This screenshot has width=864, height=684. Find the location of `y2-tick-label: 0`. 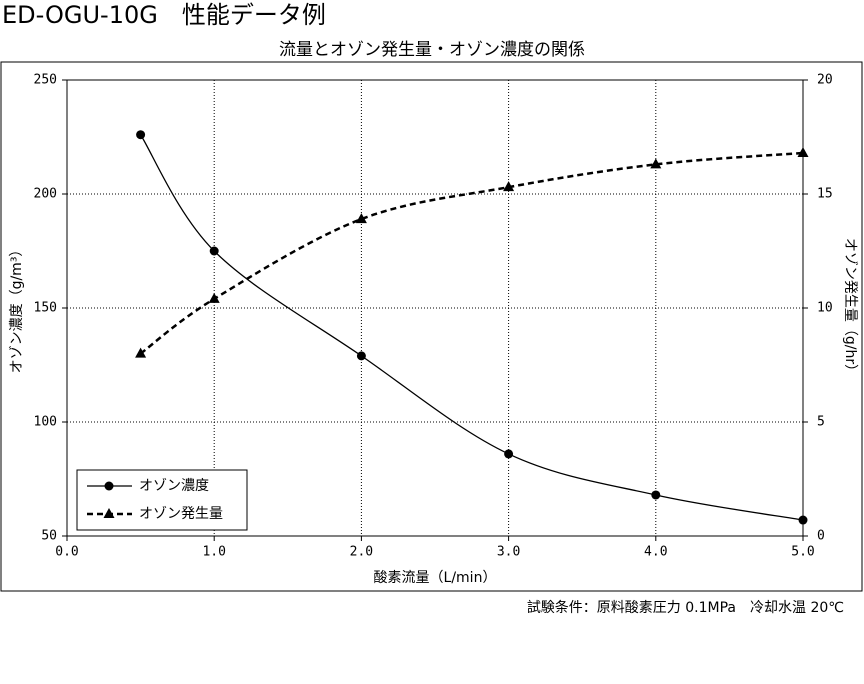

y2-tick-label: 0 is located at coordinates (821, 536).